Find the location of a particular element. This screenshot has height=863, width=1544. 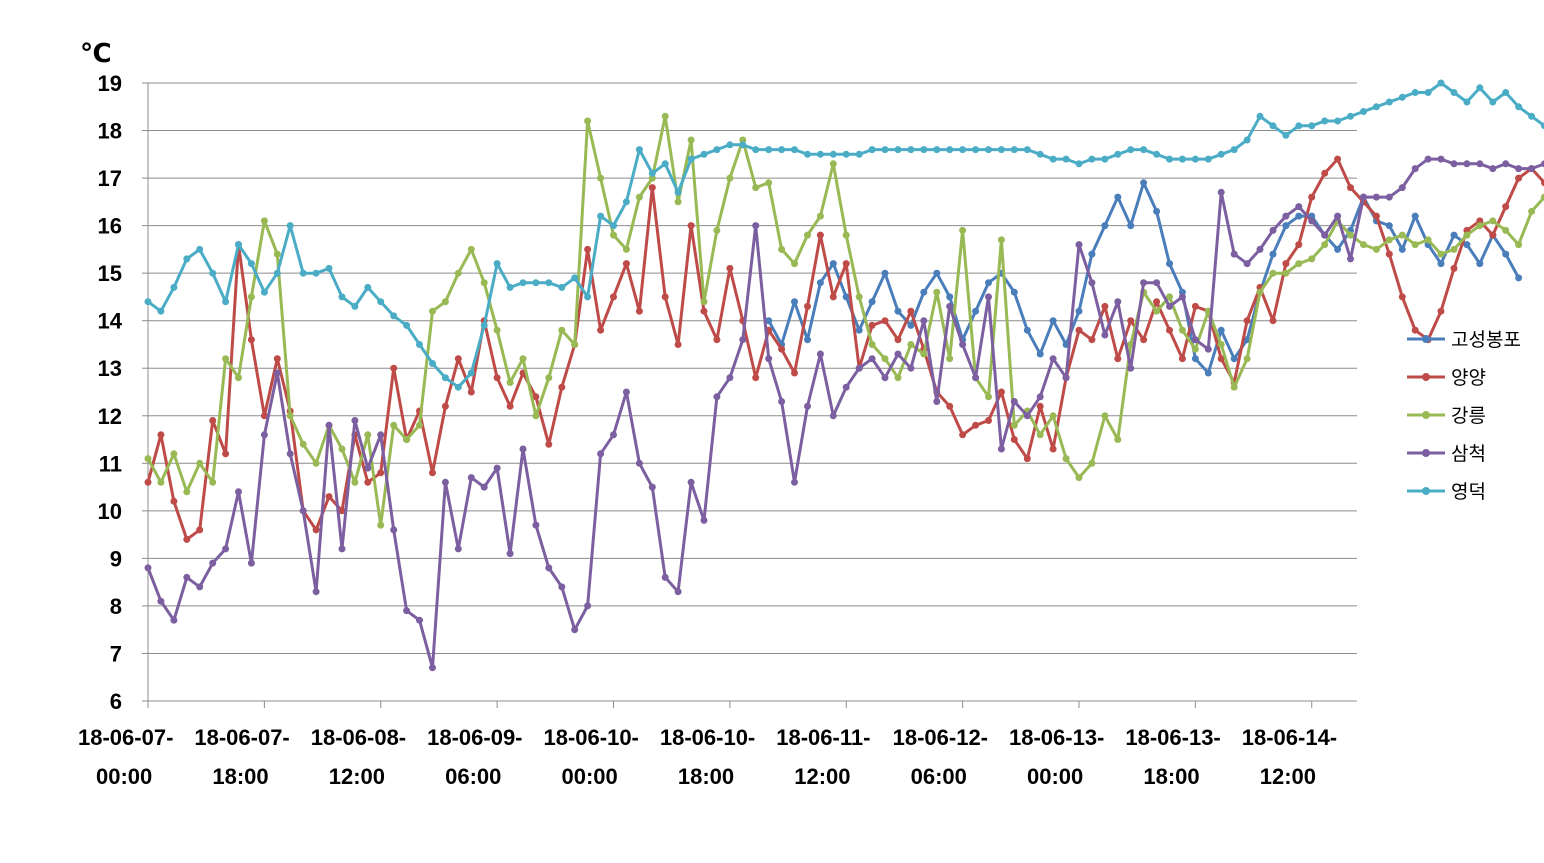

x-tick-label-date: 18-06-13- is located at coordinates (1056, 737).